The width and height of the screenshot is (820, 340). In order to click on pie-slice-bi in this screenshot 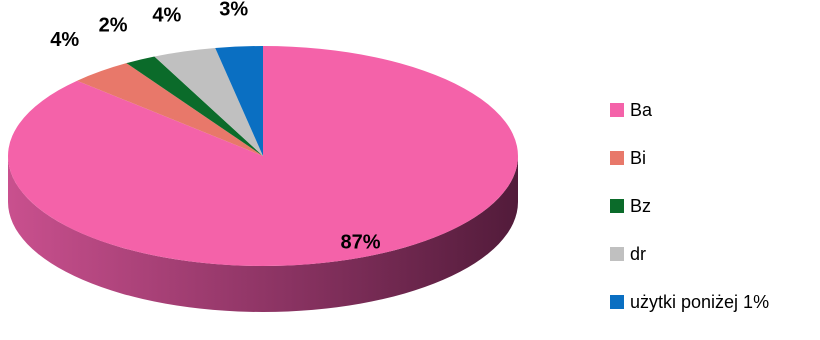, I will do `click(170, 109)`.